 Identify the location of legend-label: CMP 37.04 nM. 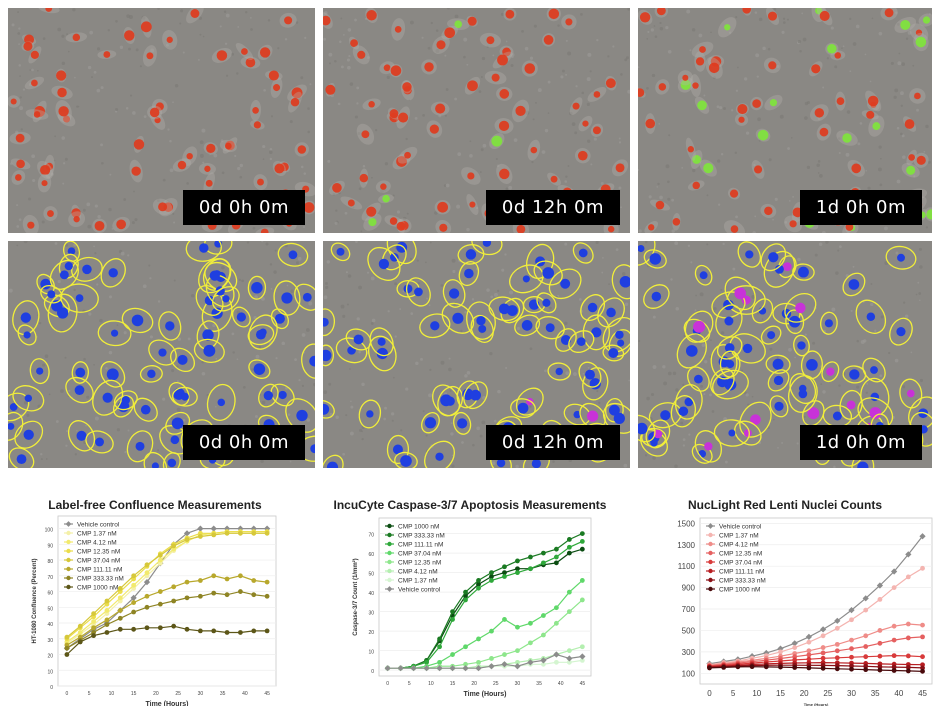
(740, 563).